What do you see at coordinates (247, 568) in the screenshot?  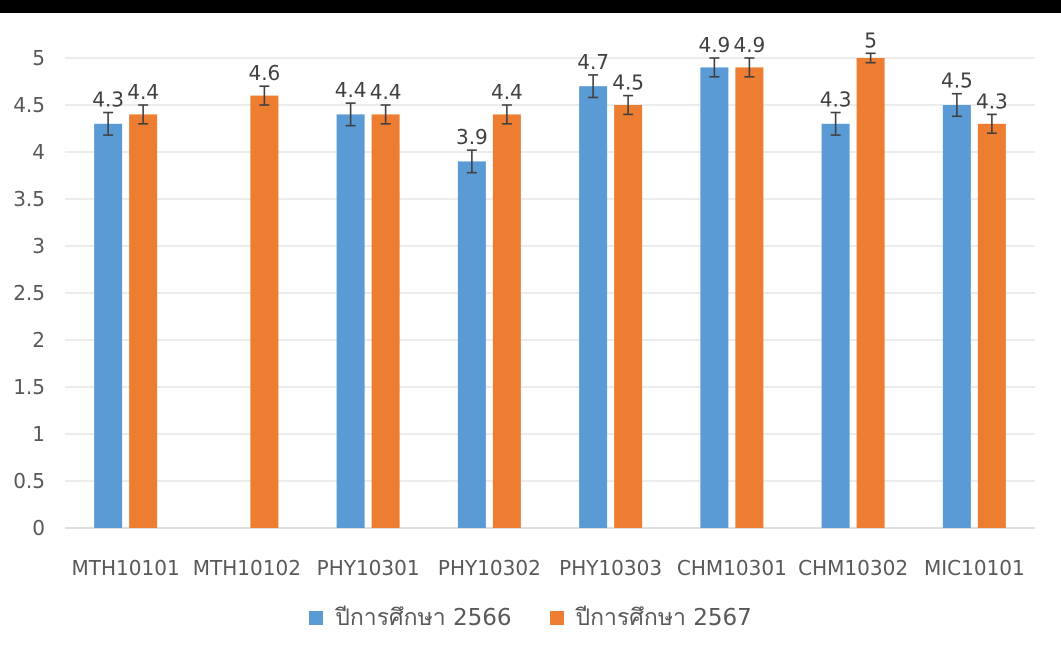 I see `x-tick-label: MTH10102` at bounding box center [247, 568].